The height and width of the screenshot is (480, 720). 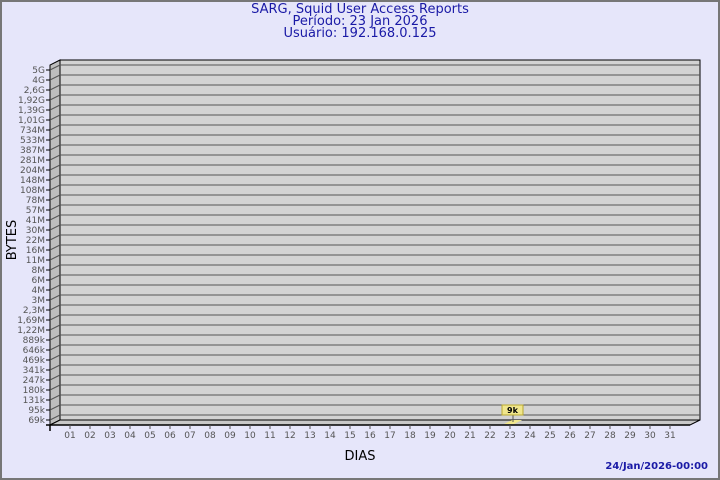 I want to click on timestamp: 24/Jan/2026-00:00, so click(x=656, y=466).